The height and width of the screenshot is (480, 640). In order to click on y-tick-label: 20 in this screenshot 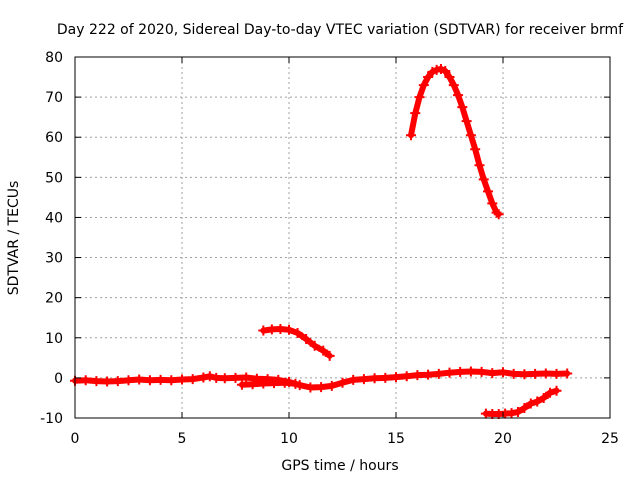, I will do `click(54, 299)`.